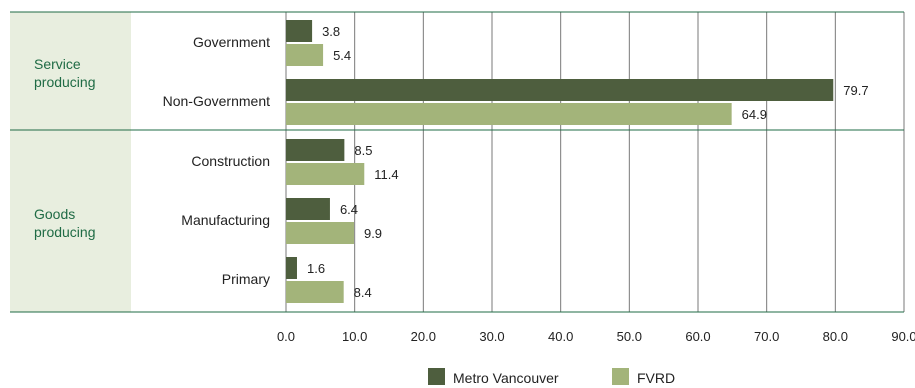  Describe the element at coordinates (436, 376) in the screenshot. I see `legend-swatch-metro-vancouver` at that location.